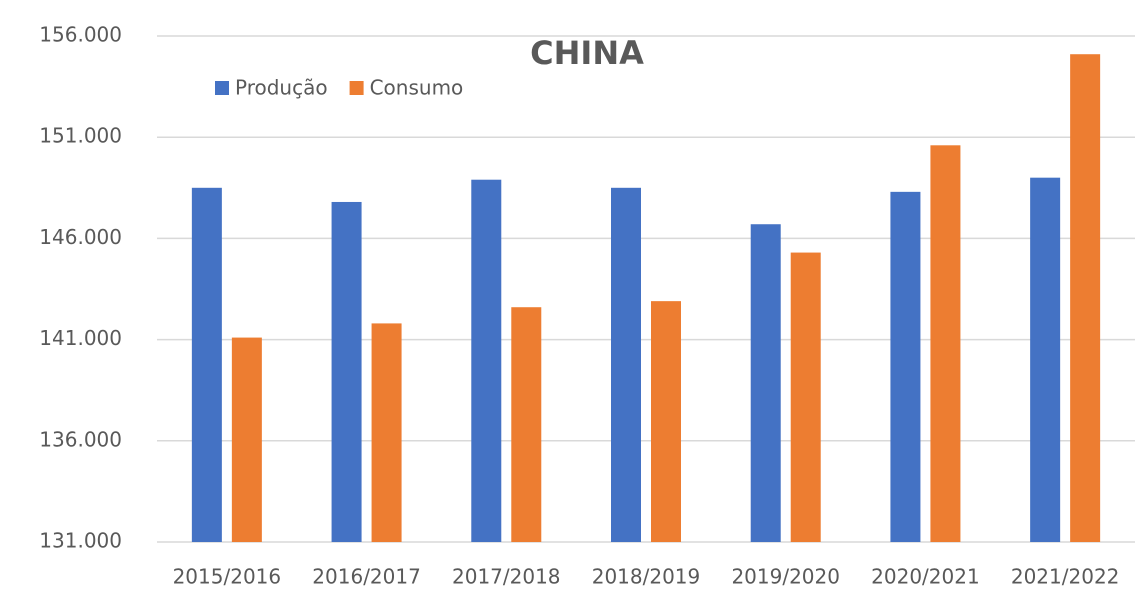 This screenshot has height=602, width=1140. Describe the element at coordinates (80, 35) in the screenshot. I see `y-tick-label: 156.000` at that location.